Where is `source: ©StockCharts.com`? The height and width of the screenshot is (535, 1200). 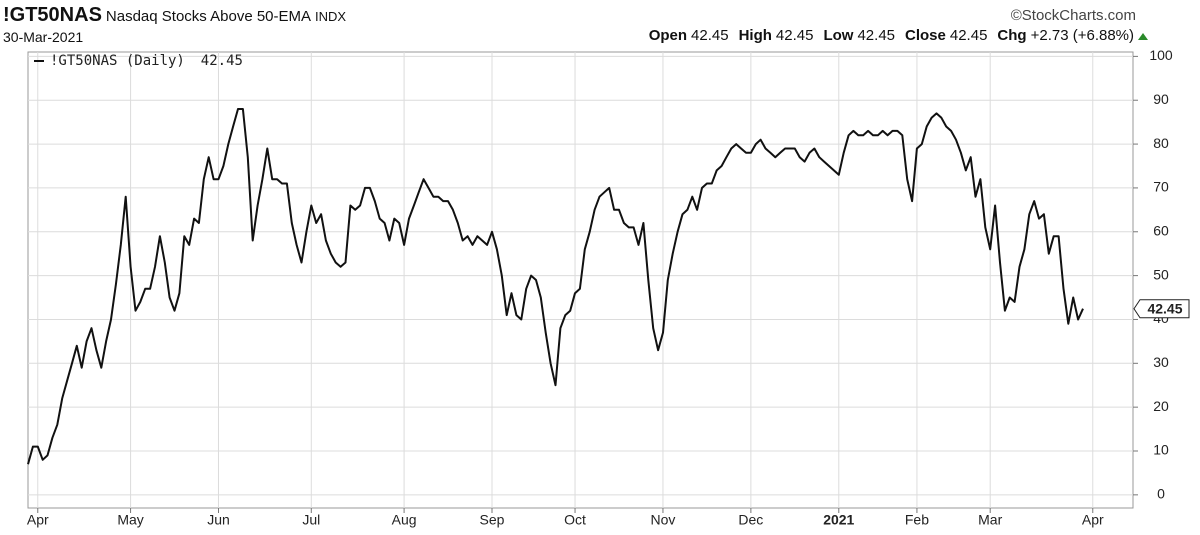
source: ©StockCharts.com is located at coordinates (1073, 15).